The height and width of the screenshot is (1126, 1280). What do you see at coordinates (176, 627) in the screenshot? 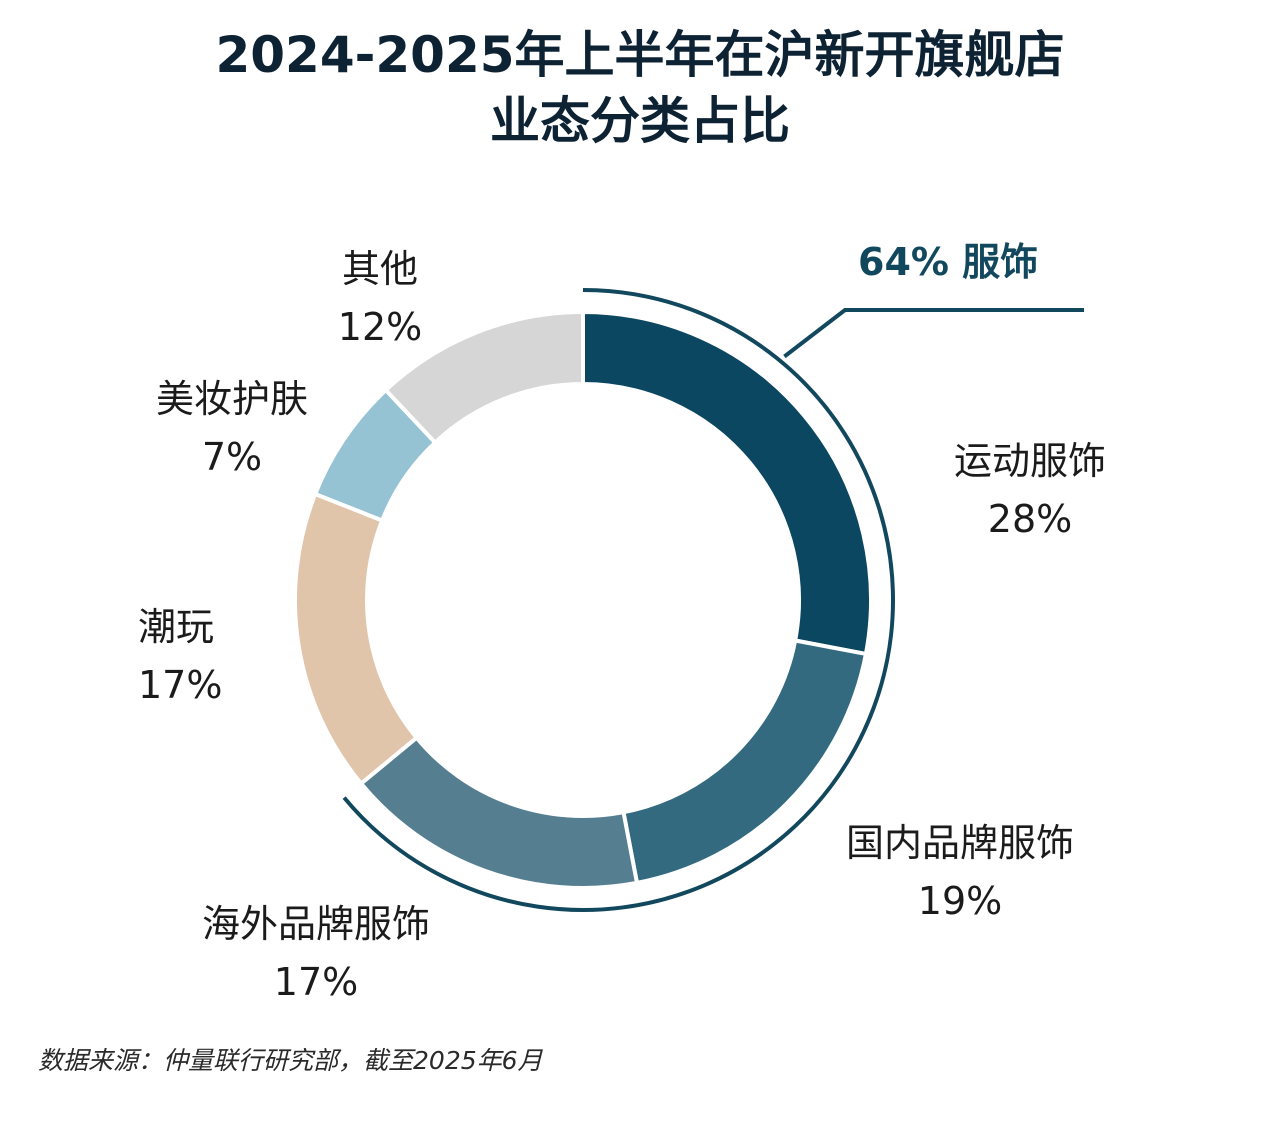
I see `slice-label-name: 潮玩` at bounding box center [176, 627].